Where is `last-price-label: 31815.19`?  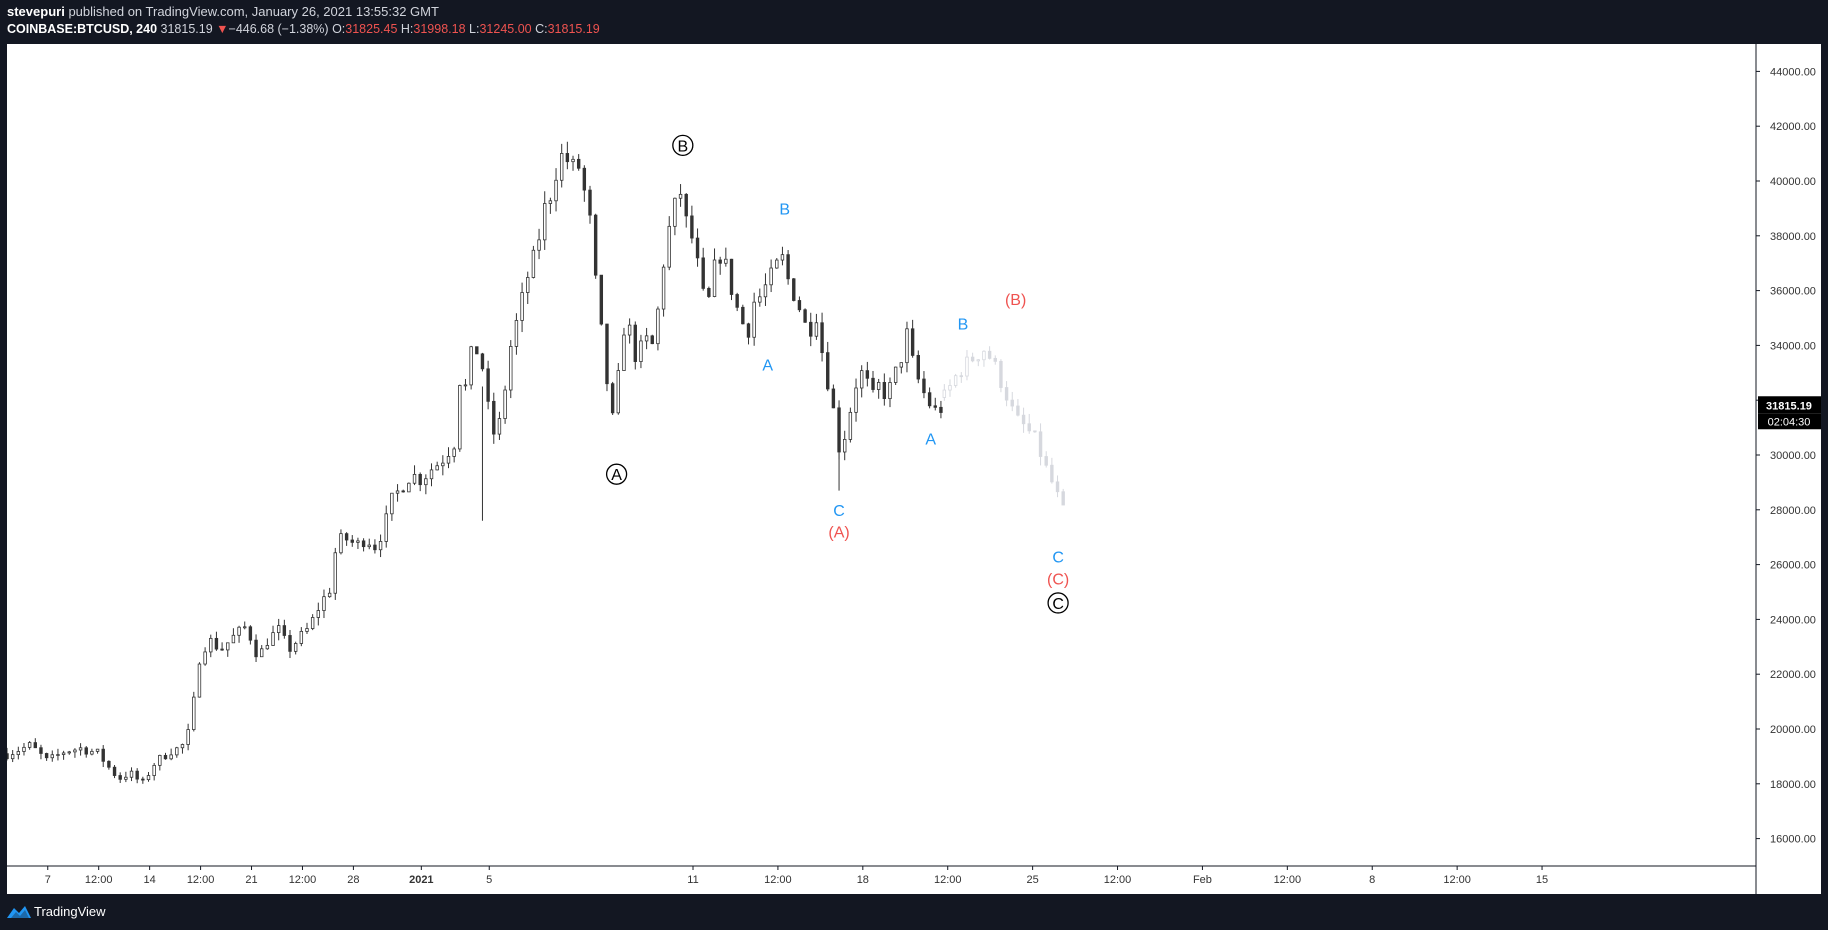 last-price-label: 31815.19 is located at coordinates (1789, 406).